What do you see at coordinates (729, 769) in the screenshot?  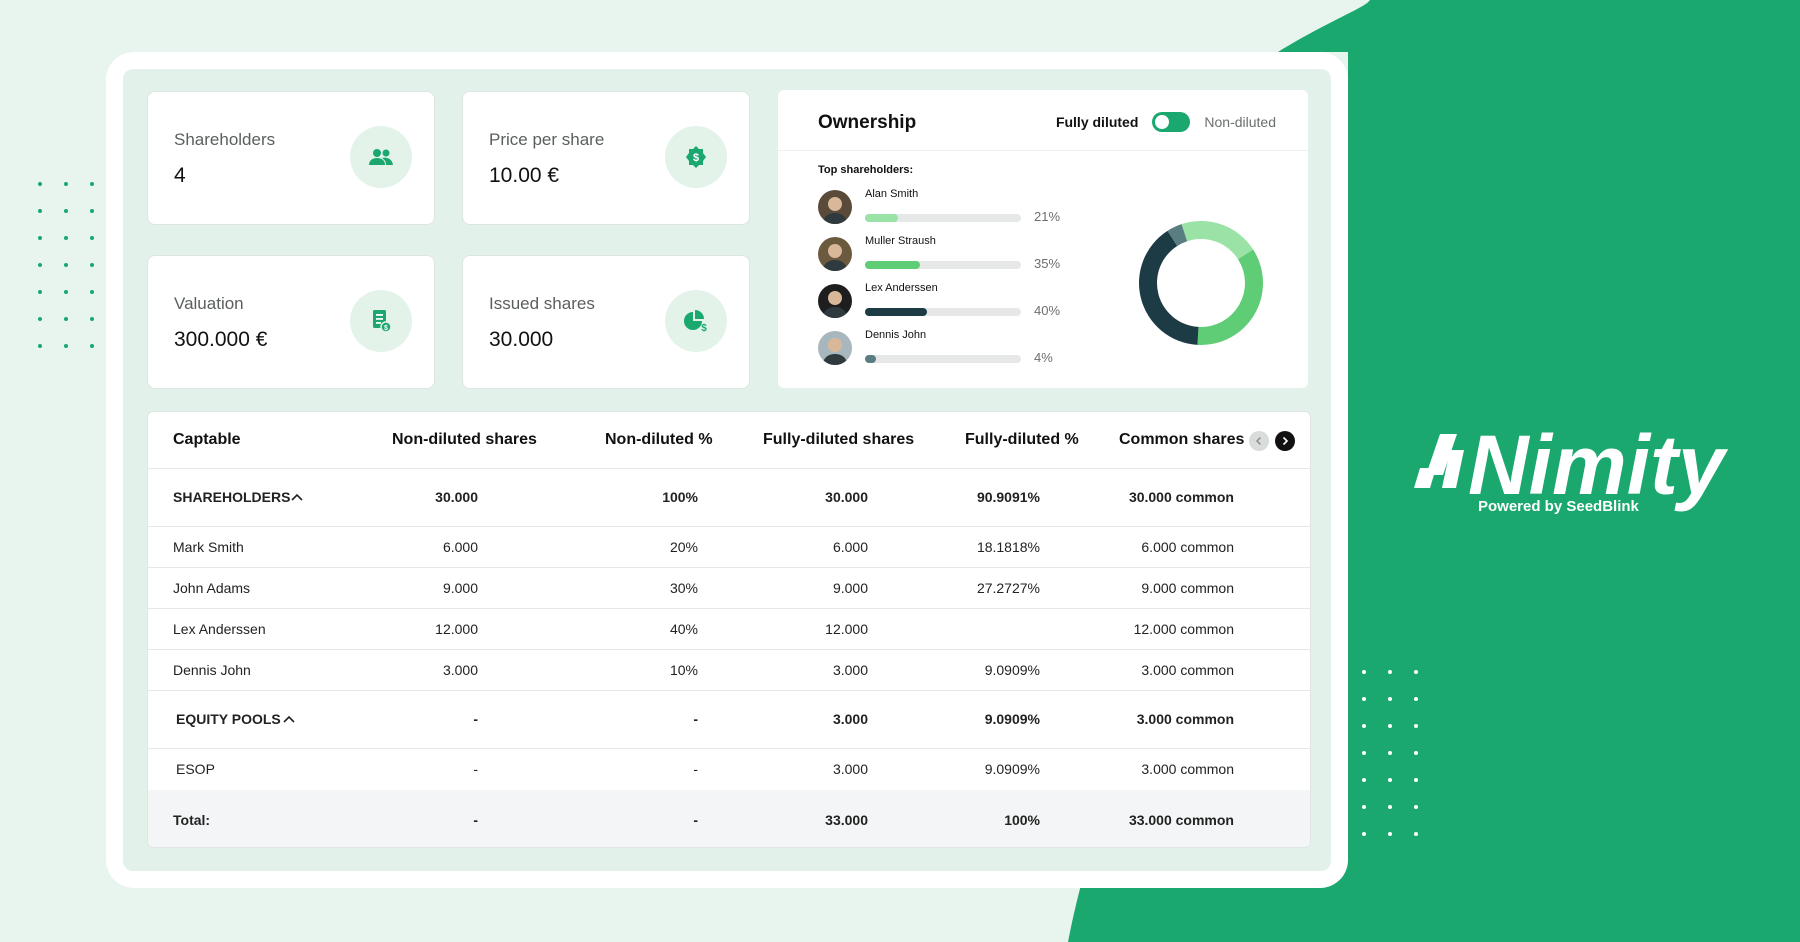 I see `table-row: ESOP - - 3.000 9.0909% 3.000 common` at bounding box center [729, 769].